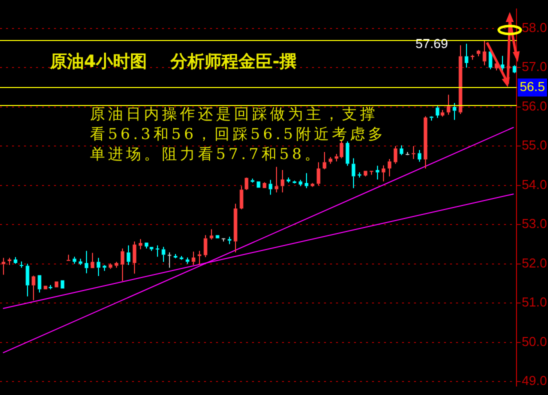  What do you see at coordinates (535, 380) in the screenshot?
I see `y-tick-label: 49.0` at bounding box center [535, 380].